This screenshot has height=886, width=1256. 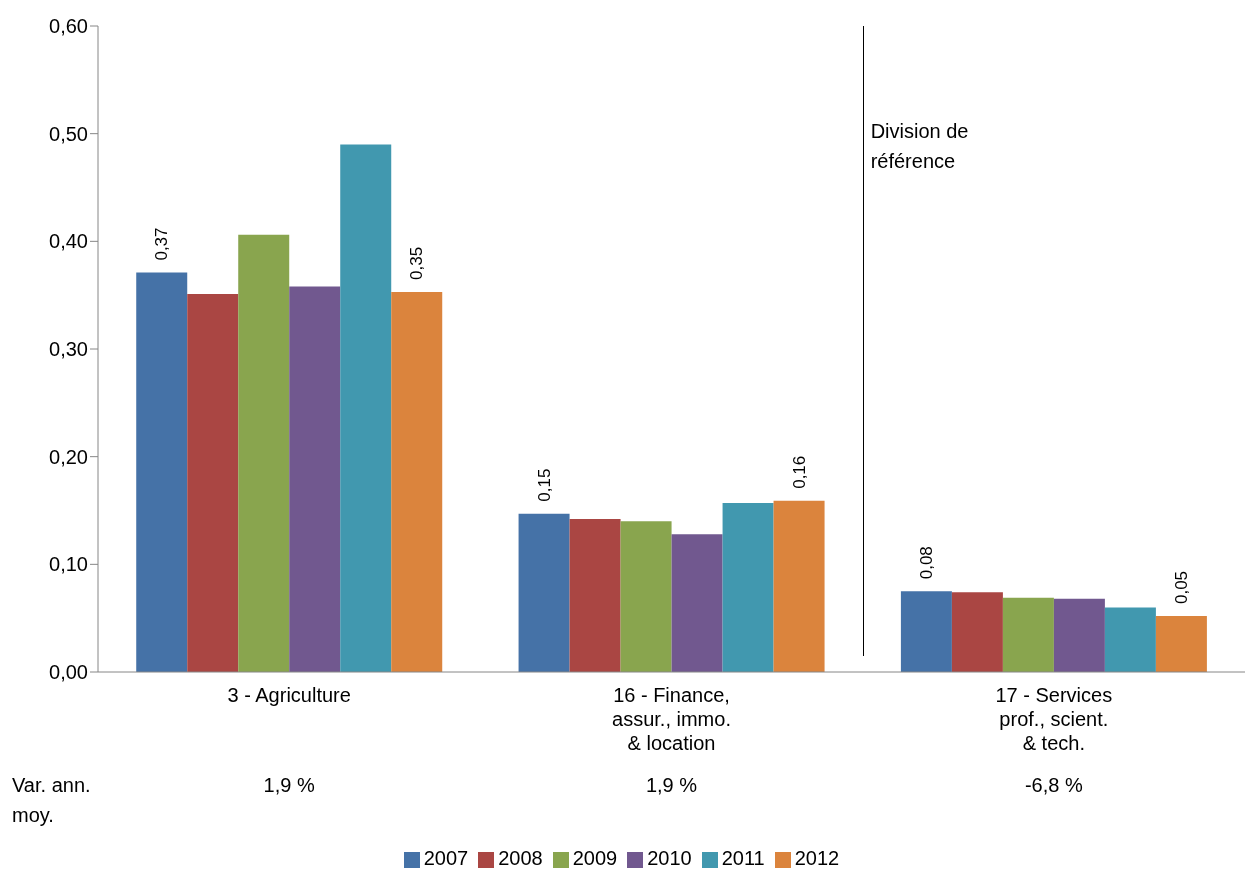 I want to click on data-label: 0,15, so click(x=544, y=485).